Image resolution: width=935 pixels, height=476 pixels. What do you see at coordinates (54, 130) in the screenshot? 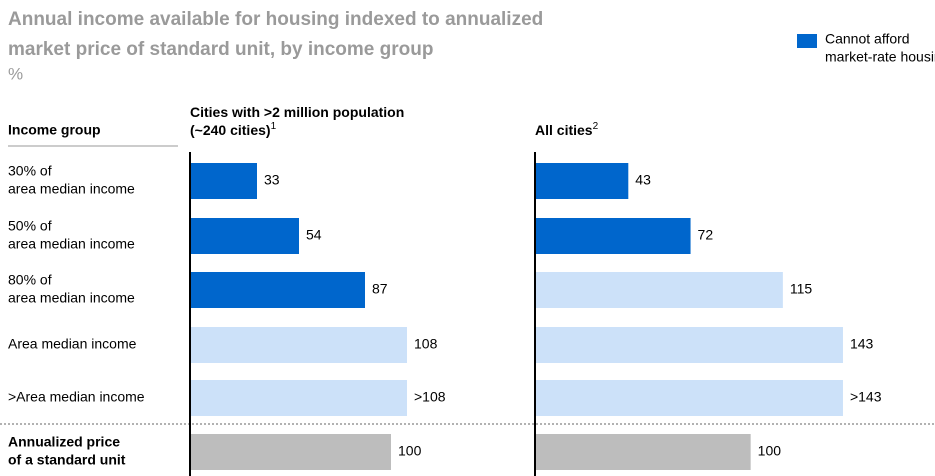
I see `row-header: Income group` at bounding box center [54, 130].